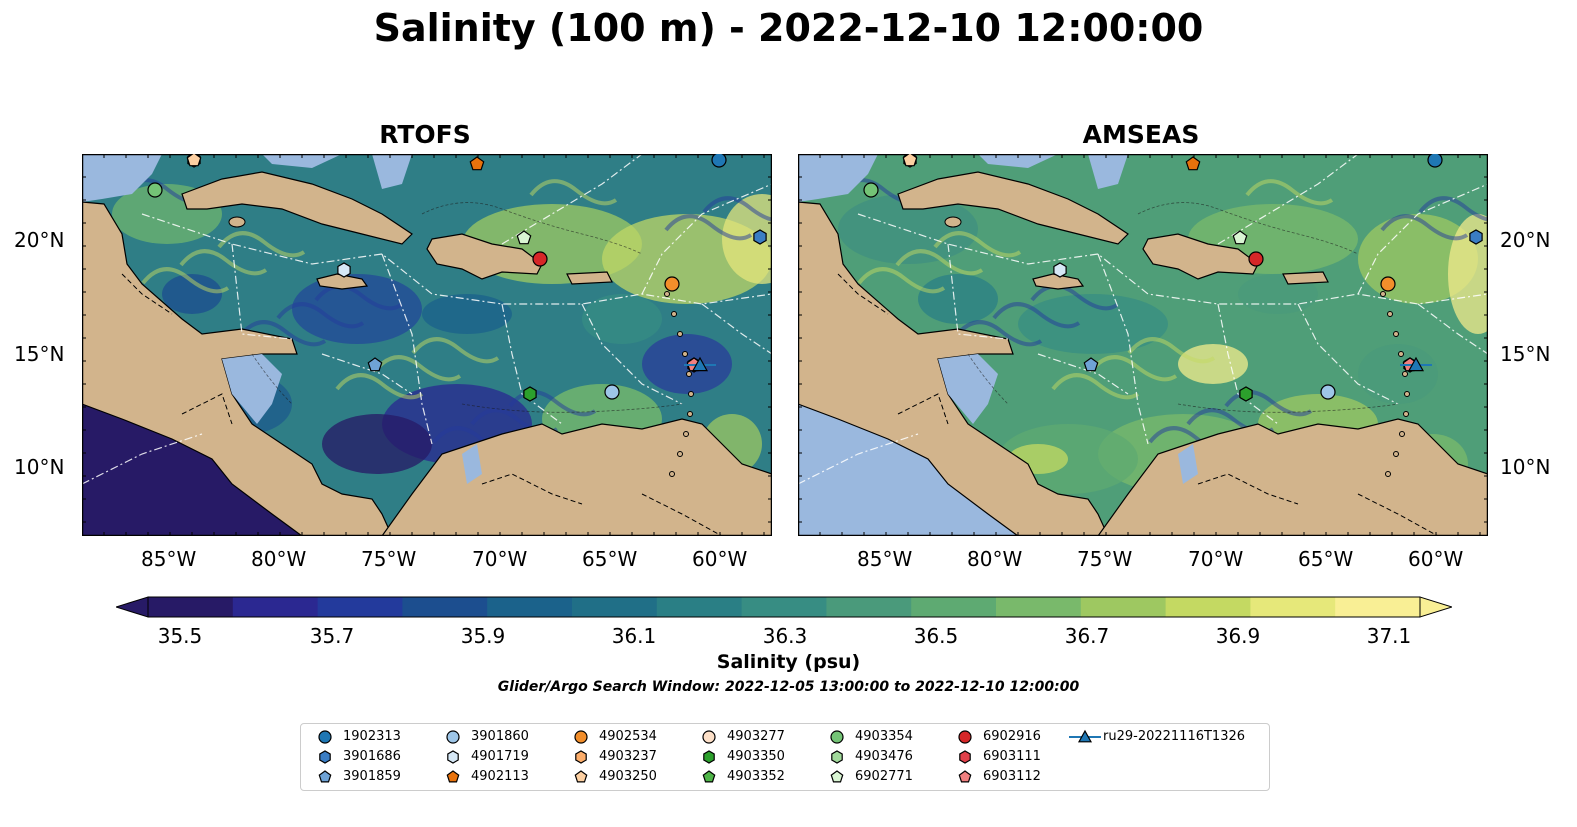 The height and width of the screenshot is (827, 1577). I want to click on legend-marker-triangle, so click(1085, 736).